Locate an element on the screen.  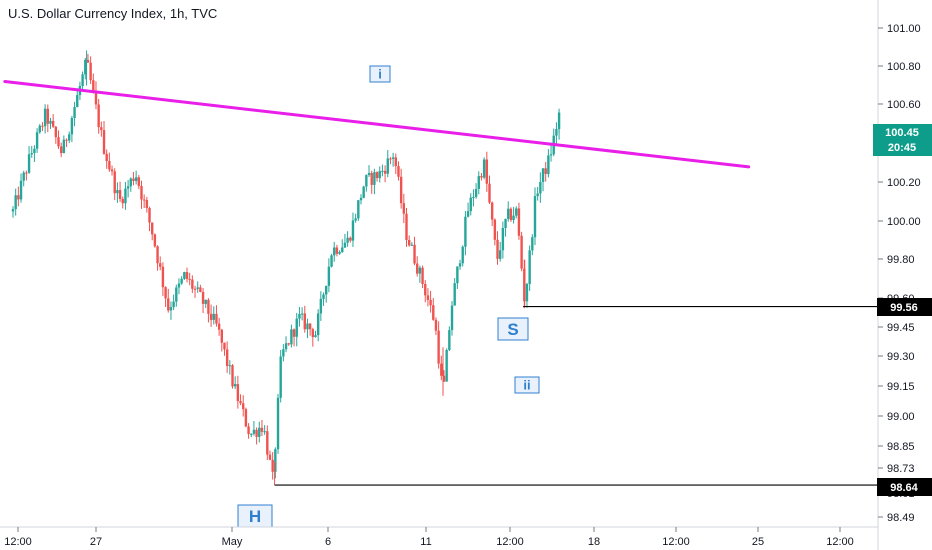
wave-marker-S: S is located at coordinates (513, 329).